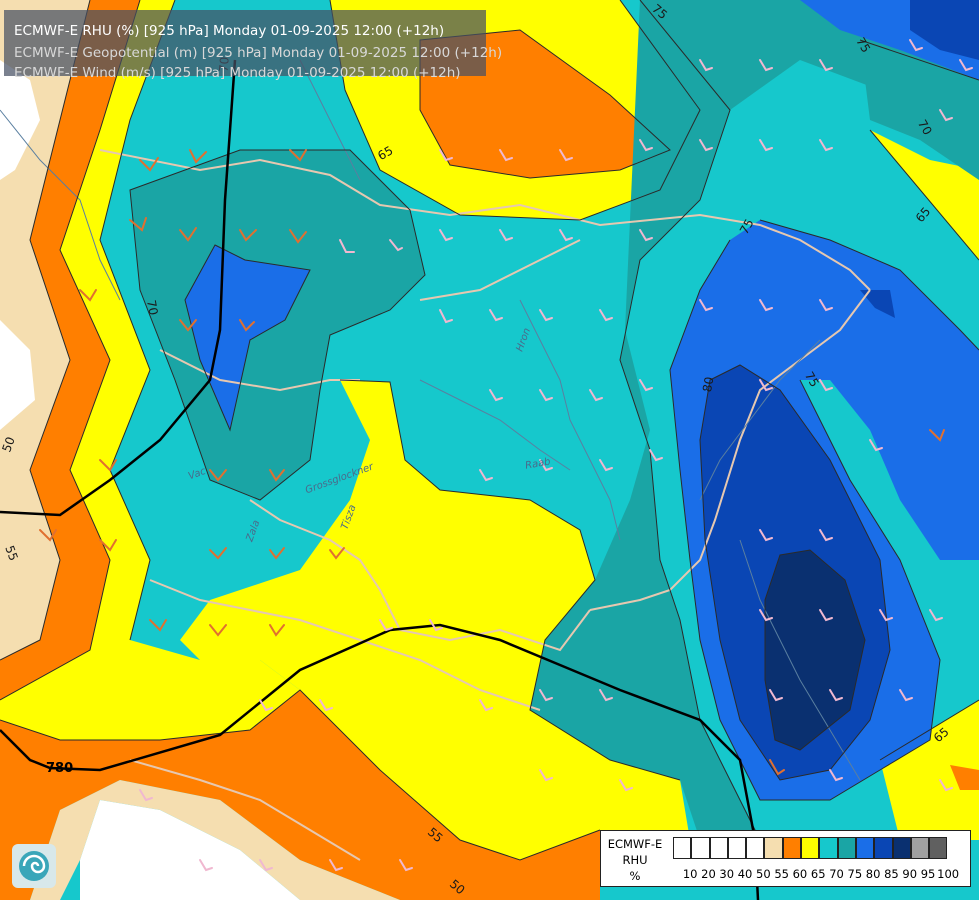 The height and width of the screenshot is (900, 979). What do you see at coordinates (855, 874) in the screenshot?
I see `legend-tick-label: 75` at bounding box center [855, 874].